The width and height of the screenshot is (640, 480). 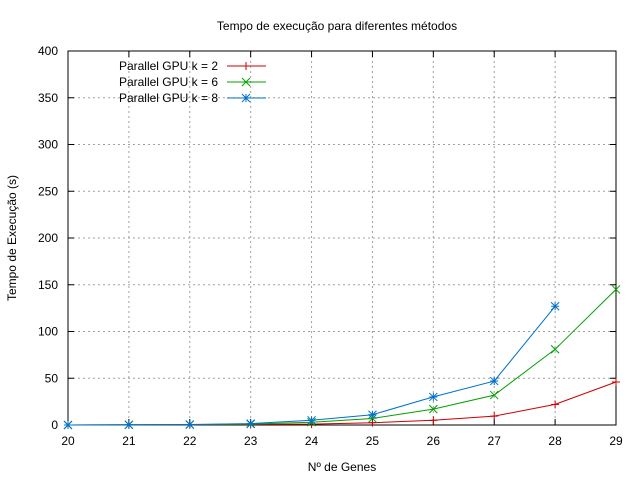 What do you see at coordinates (168, 98) in the screenshot?
I see `legend-label: Parallel GPU k = 8` at bounding box center [168, 98].